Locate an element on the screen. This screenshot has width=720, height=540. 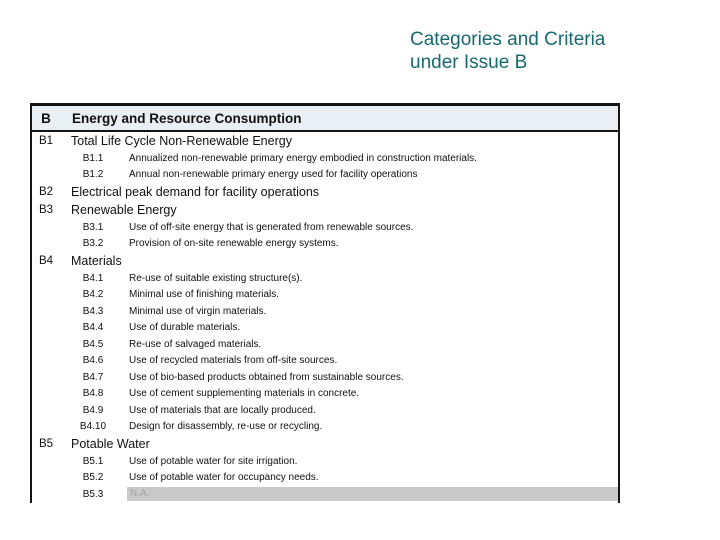
table-row: B4.3 Minimal use of virgin materials. is located at coordinates (325, 311).